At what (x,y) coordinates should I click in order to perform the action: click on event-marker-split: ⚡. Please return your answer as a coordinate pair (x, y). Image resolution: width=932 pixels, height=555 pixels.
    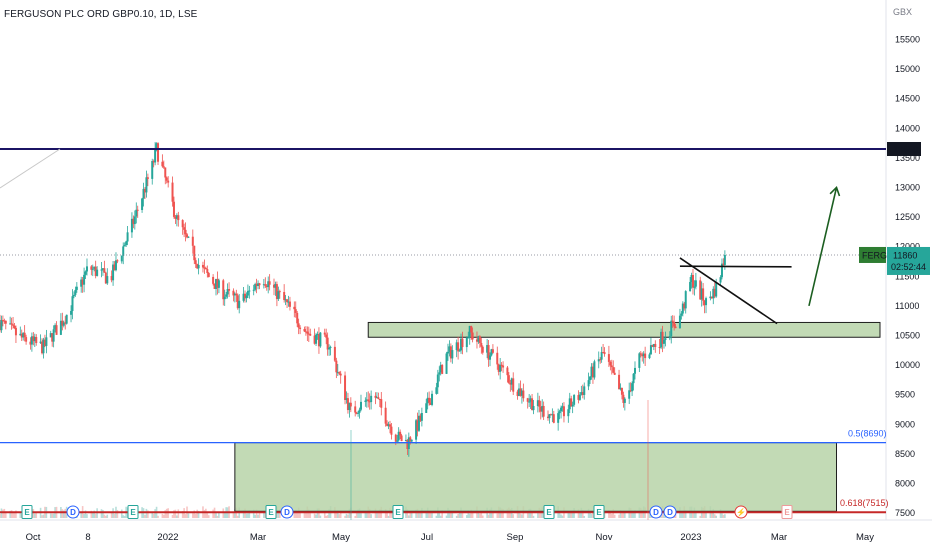
    Looking at the image, I should click on (741, 512).